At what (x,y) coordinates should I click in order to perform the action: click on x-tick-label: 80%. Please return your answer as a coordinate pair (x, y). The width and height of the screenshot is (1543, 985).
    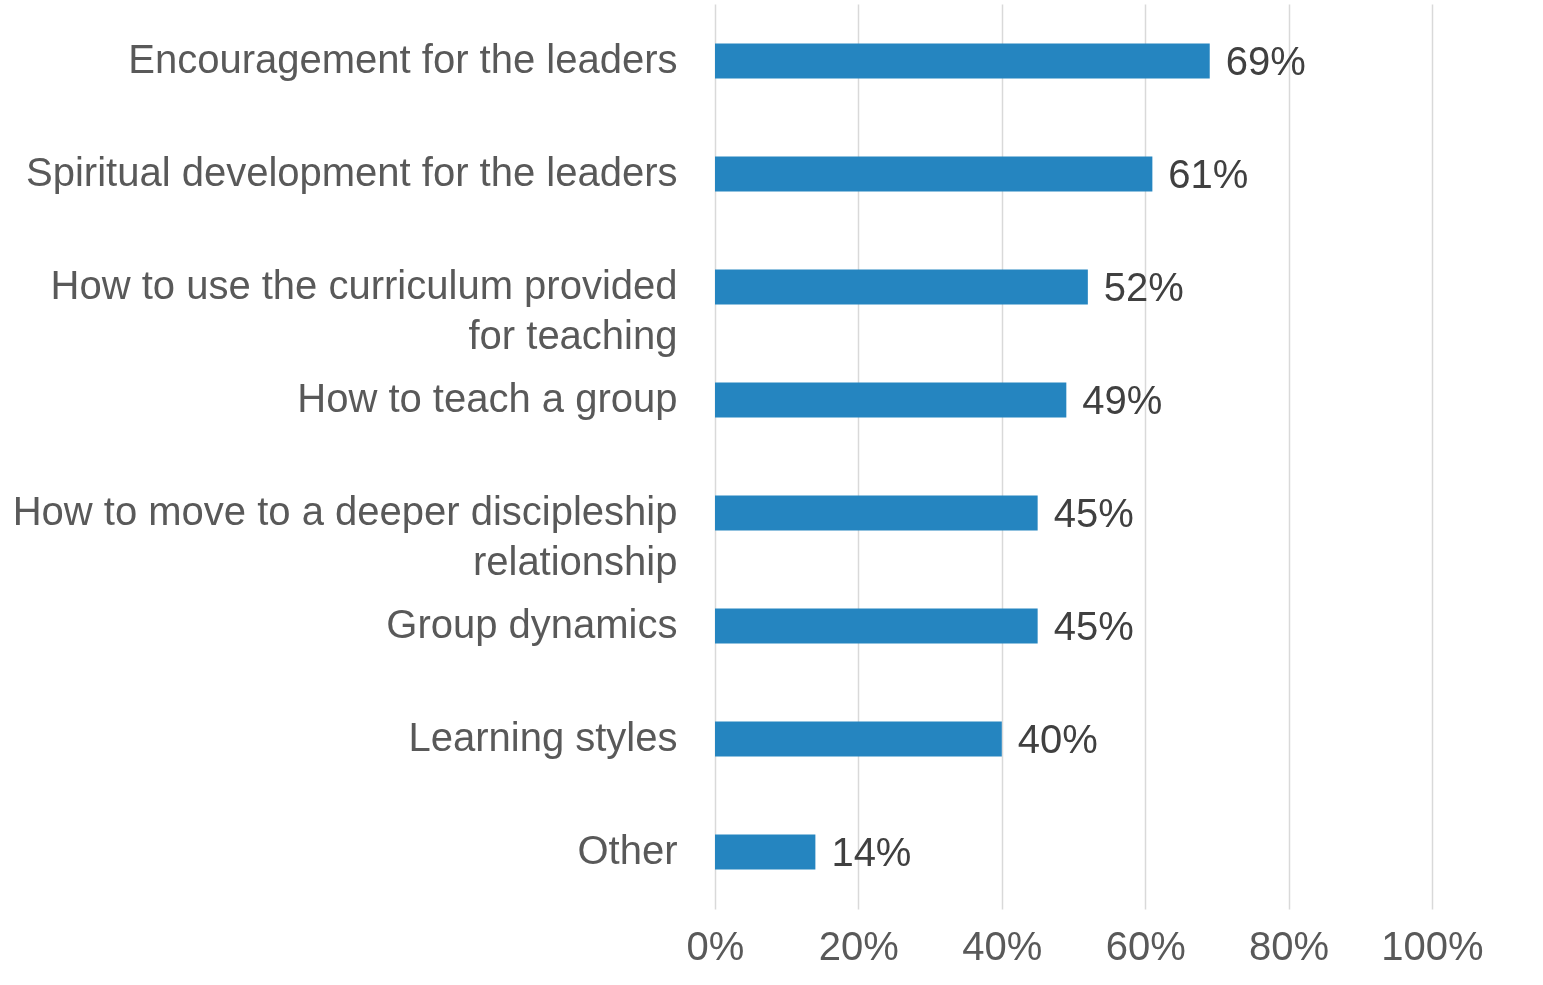
    Looking at the image, I should click on (1289, 945).